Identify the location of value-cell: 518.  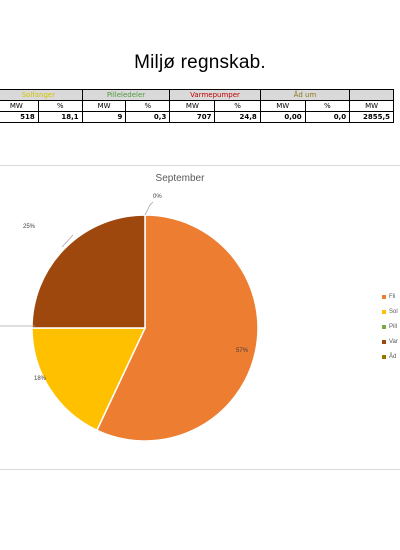
(19, 117).